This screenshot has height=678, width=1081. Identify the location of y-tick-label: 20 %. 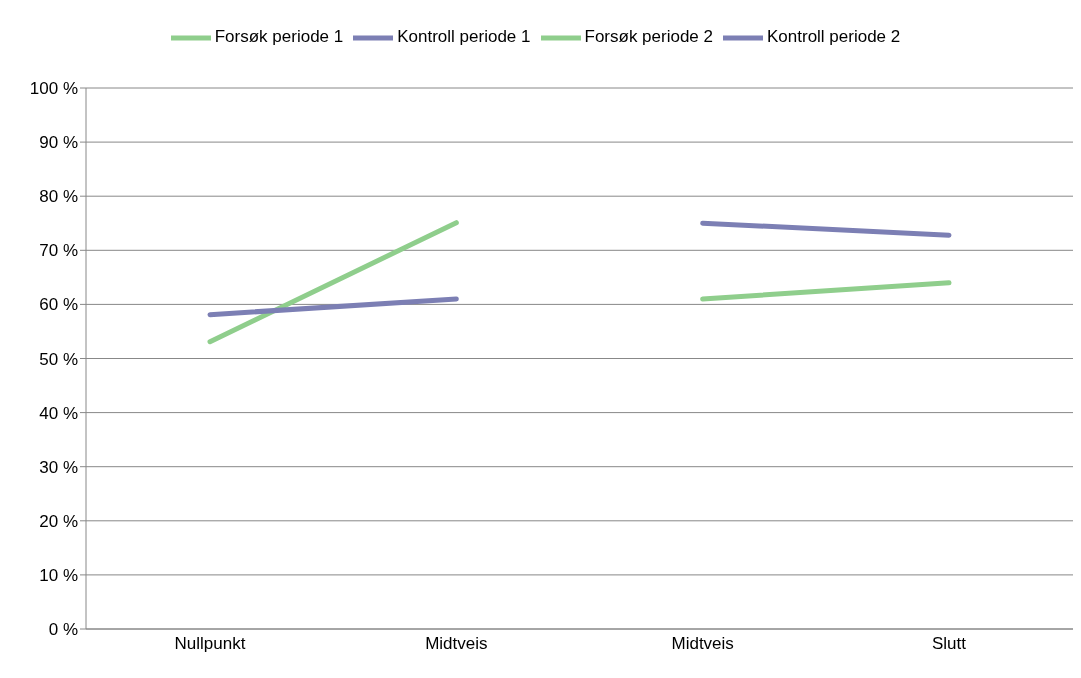
(58, 521).